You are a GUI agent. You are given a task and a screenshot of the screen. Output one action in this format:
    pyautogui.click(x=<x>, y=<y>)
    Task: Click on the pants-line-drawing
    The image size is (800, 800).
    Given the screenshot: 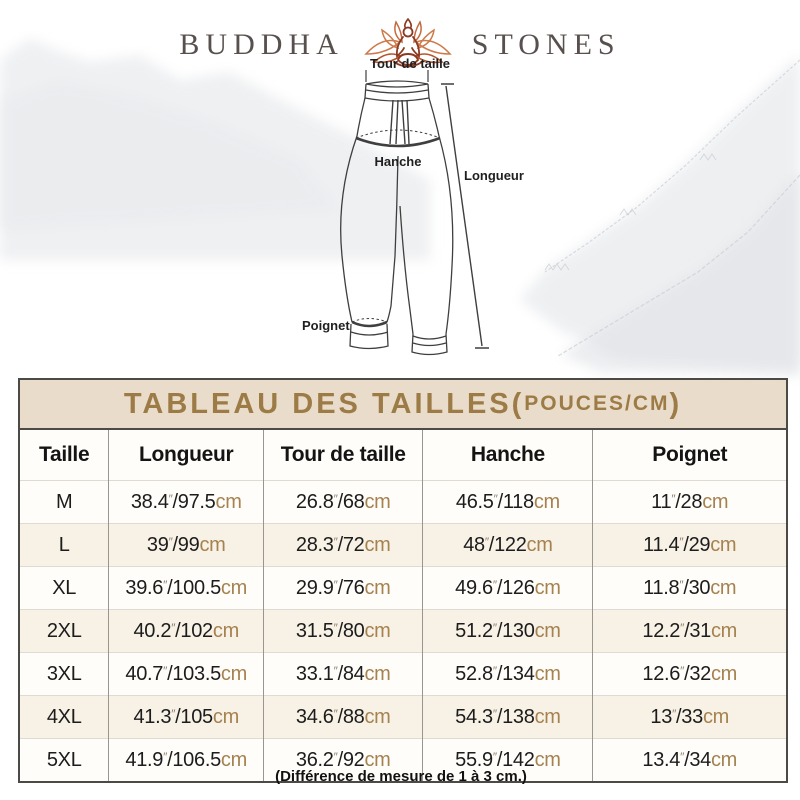 What is the action you would take?
    pyautogui.click(x=414, y=213)
    